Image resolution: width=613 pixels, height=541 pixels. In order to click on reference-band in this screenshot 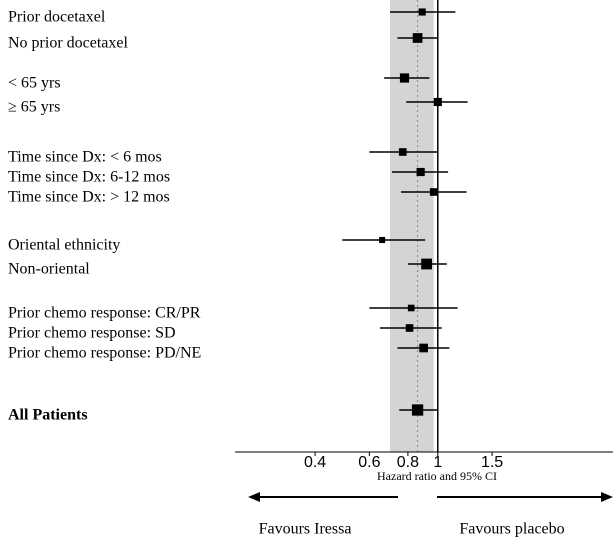, I will do `click(412, 226)`.